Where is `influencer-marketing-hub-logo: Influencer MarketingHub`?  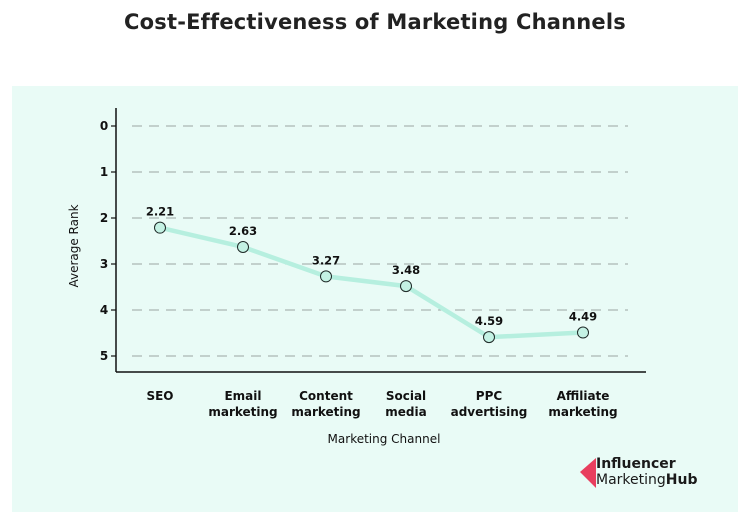 influencer-marketing-hub-logo: Influencer MarketingHub is located at coordinates (655, 476).